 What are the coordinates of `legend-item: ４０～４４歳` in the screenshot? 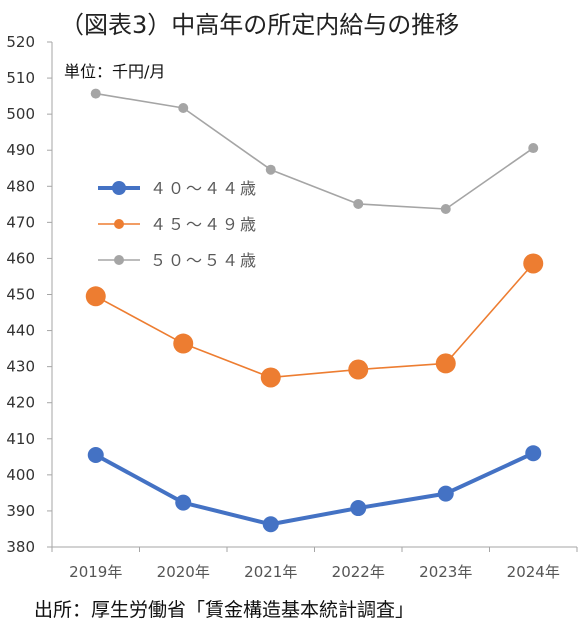 It's located at (178, 188).